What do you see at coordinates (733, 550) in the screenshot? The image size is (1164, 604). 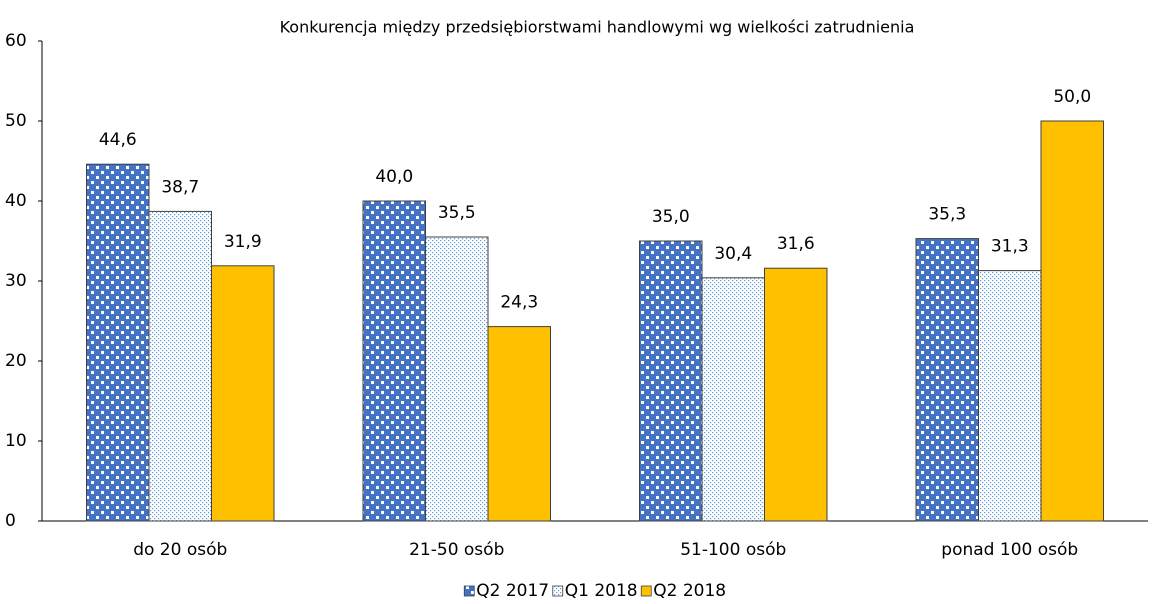 I see `x-tick-label: 51-100 osób` at bounding box center [733, 550].